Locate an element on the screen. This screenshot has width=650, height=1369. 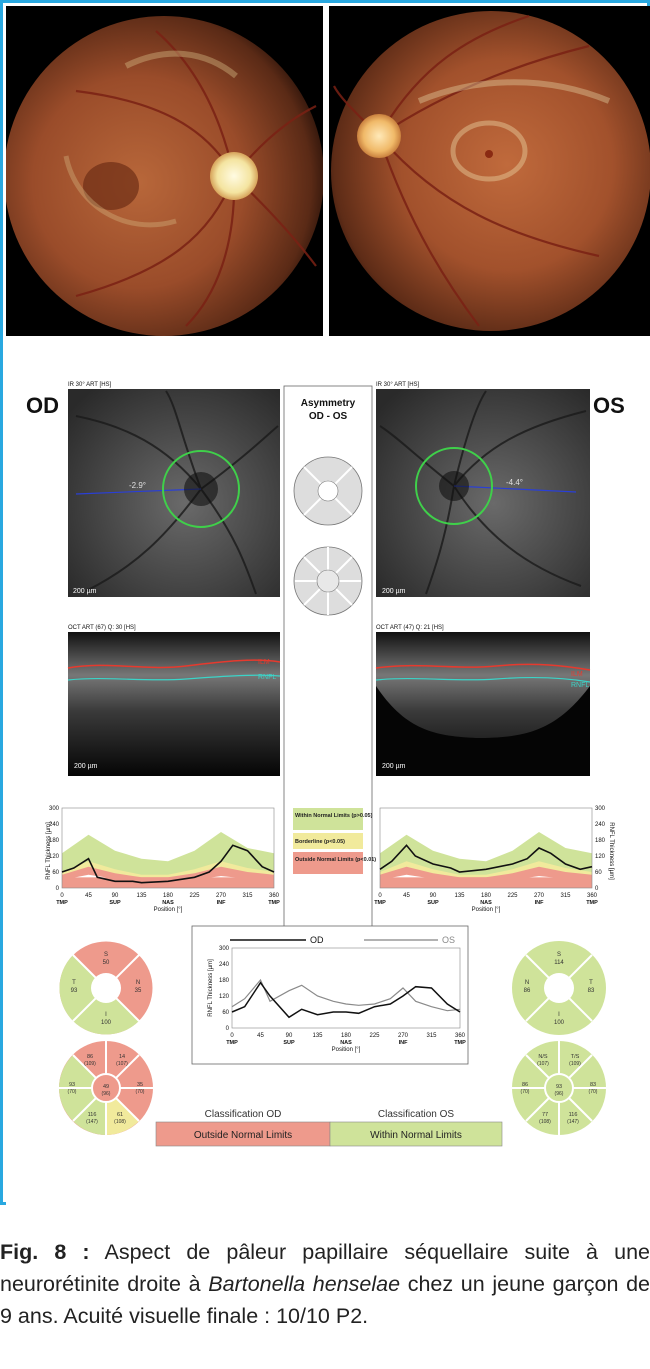
eye-label-od: OD is located at coordinates (42, 405).